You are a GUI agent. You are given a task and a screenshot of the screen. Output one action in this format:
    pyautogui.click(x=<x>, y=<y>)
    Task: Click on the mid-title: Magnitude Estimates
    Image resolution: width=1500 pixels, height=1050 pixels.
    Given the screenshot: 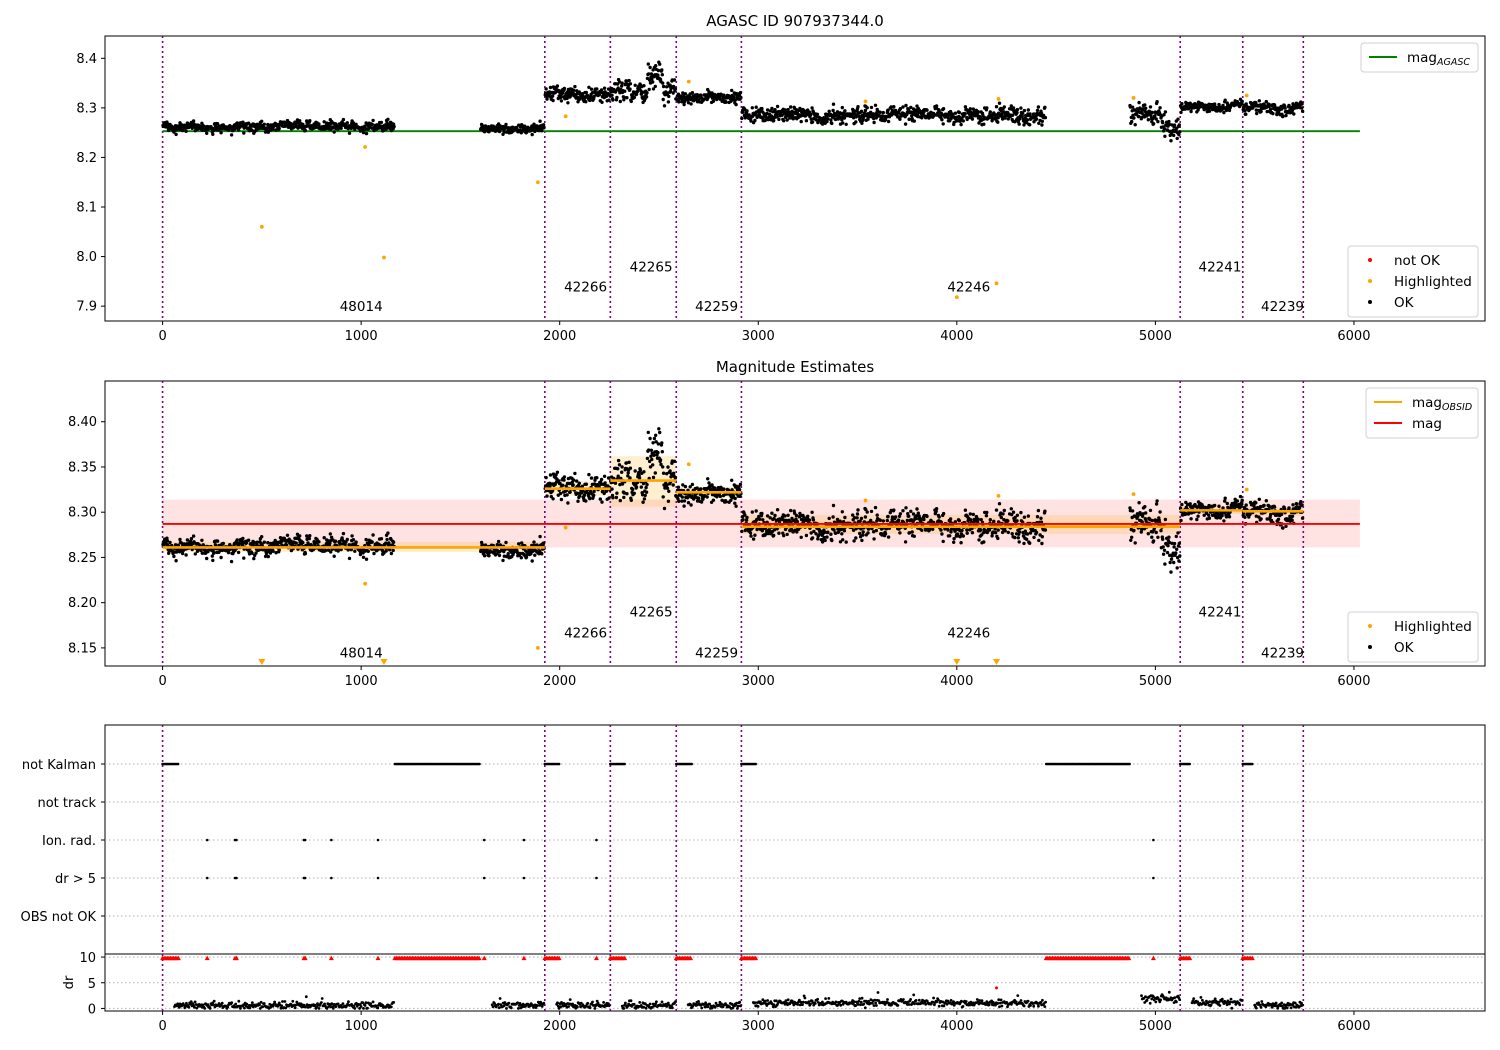 What is the action you would take?
    pyautogui.click(x=795, y=367)
    